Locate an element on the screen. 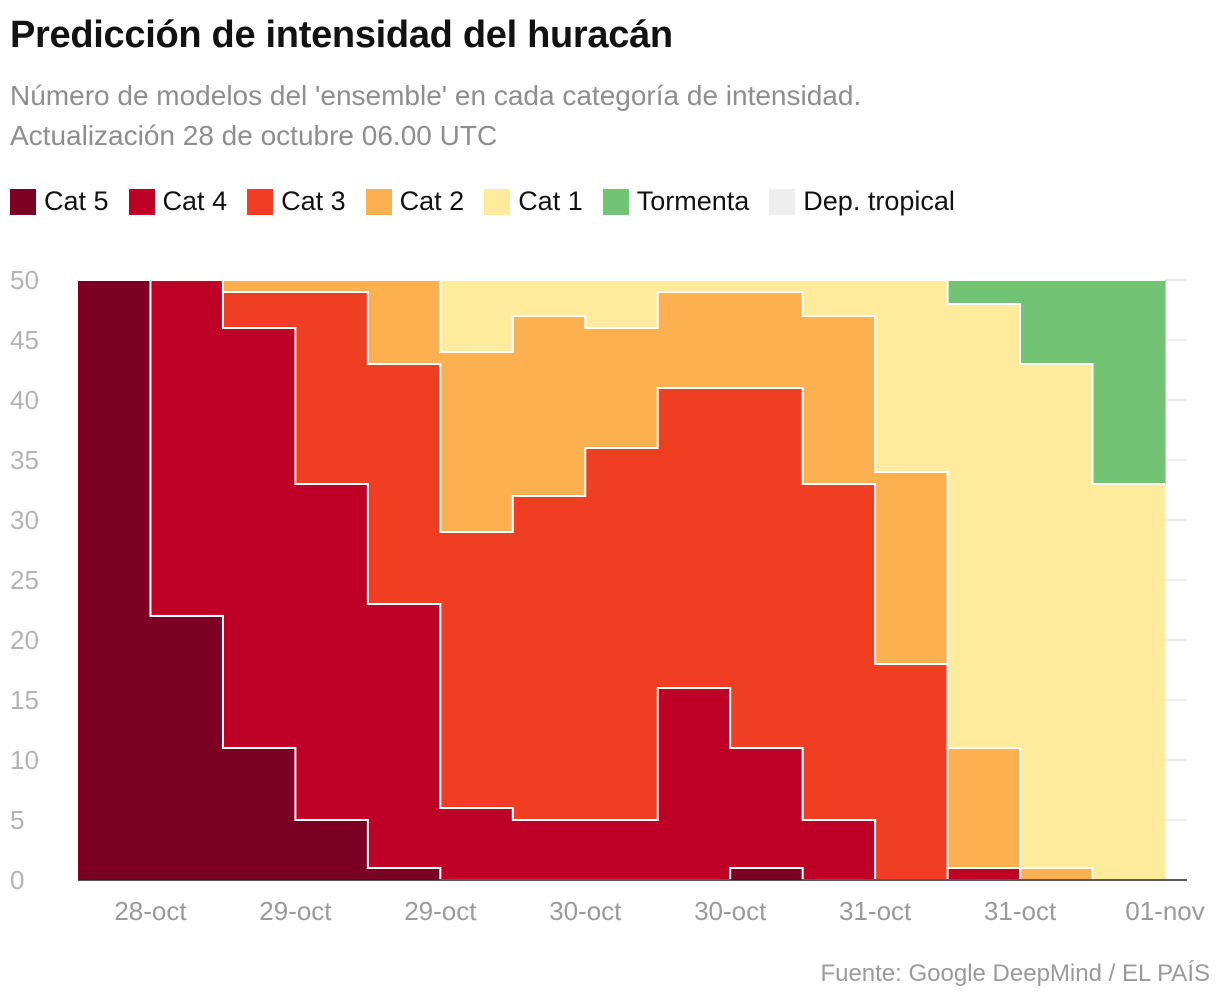  y-tick-label: 35 is located at coordinates (24, 460).